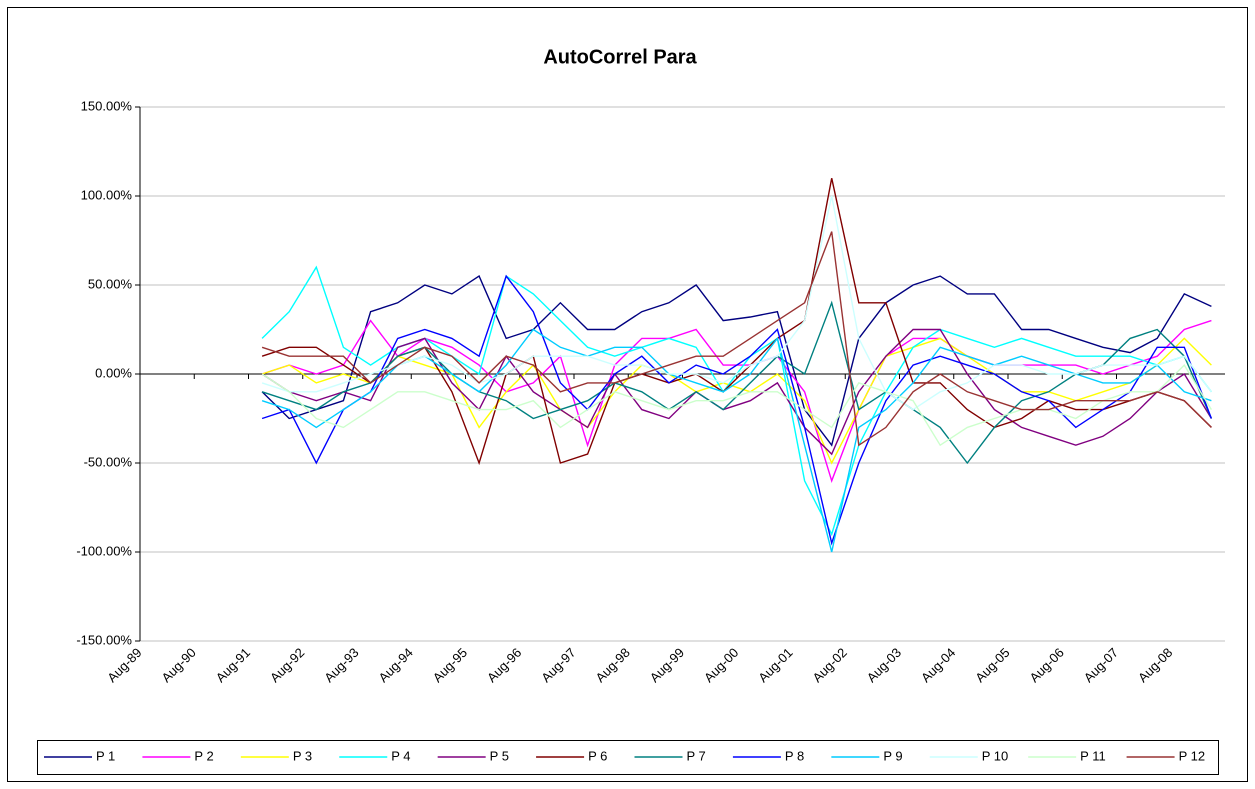 This screenshot has width=1255, height=789. Describe the element at coordinates (892, 755) in the screenshot. I see `legend-label: P 9` at that location.